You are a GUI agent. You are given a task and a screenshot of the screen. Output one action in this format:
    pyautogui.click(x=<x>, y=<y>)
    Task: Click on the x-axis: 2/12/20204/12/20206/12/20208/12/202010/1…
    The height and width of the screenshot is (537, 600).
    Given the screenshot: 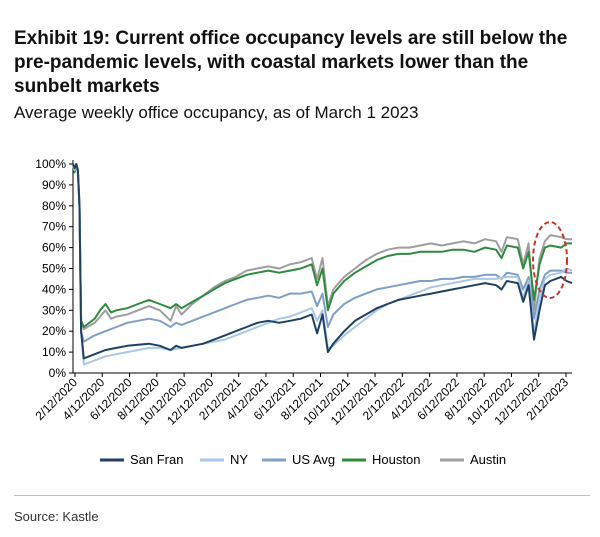 What is the action you would take?
    pyautogui.click(x=302, y=400)
    